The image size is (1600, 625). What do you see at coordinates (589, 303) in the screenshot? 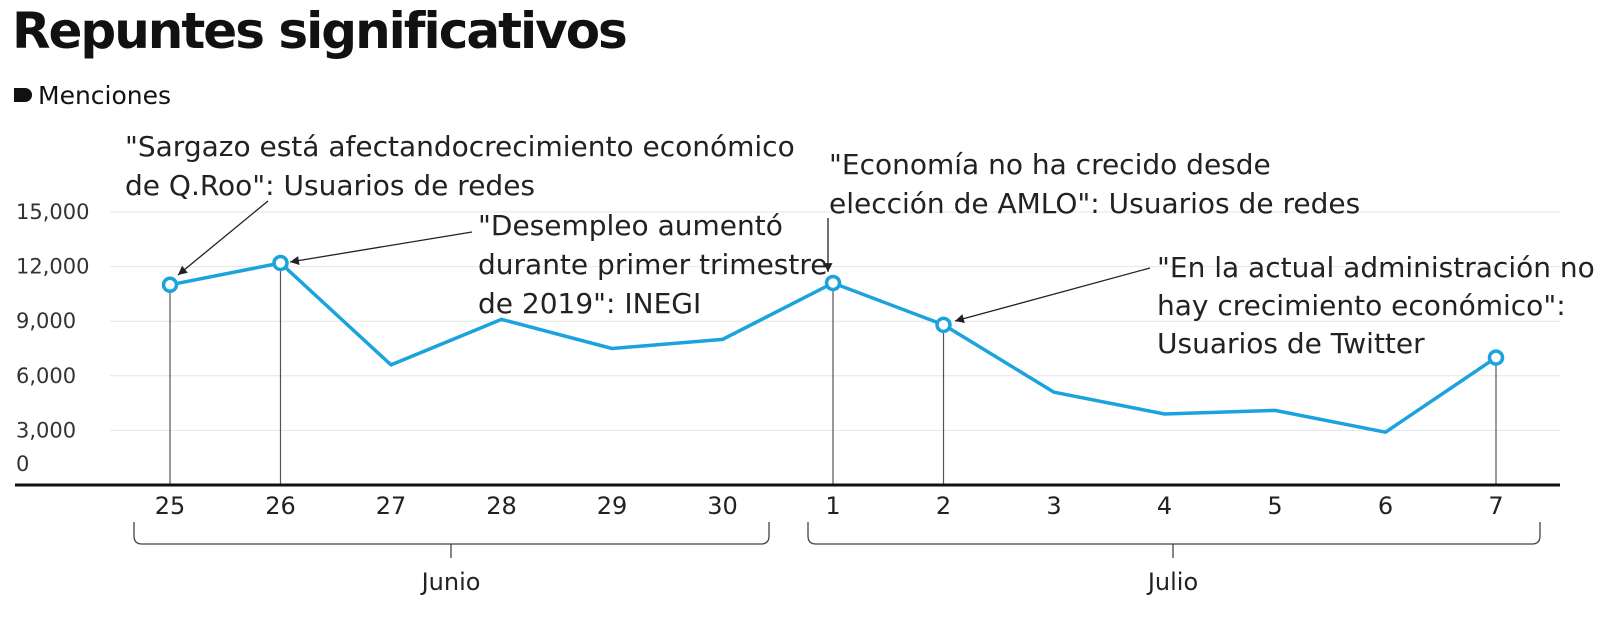
I see `annotation-text: de 2019": INEGI` at bounding box center [589, 303].